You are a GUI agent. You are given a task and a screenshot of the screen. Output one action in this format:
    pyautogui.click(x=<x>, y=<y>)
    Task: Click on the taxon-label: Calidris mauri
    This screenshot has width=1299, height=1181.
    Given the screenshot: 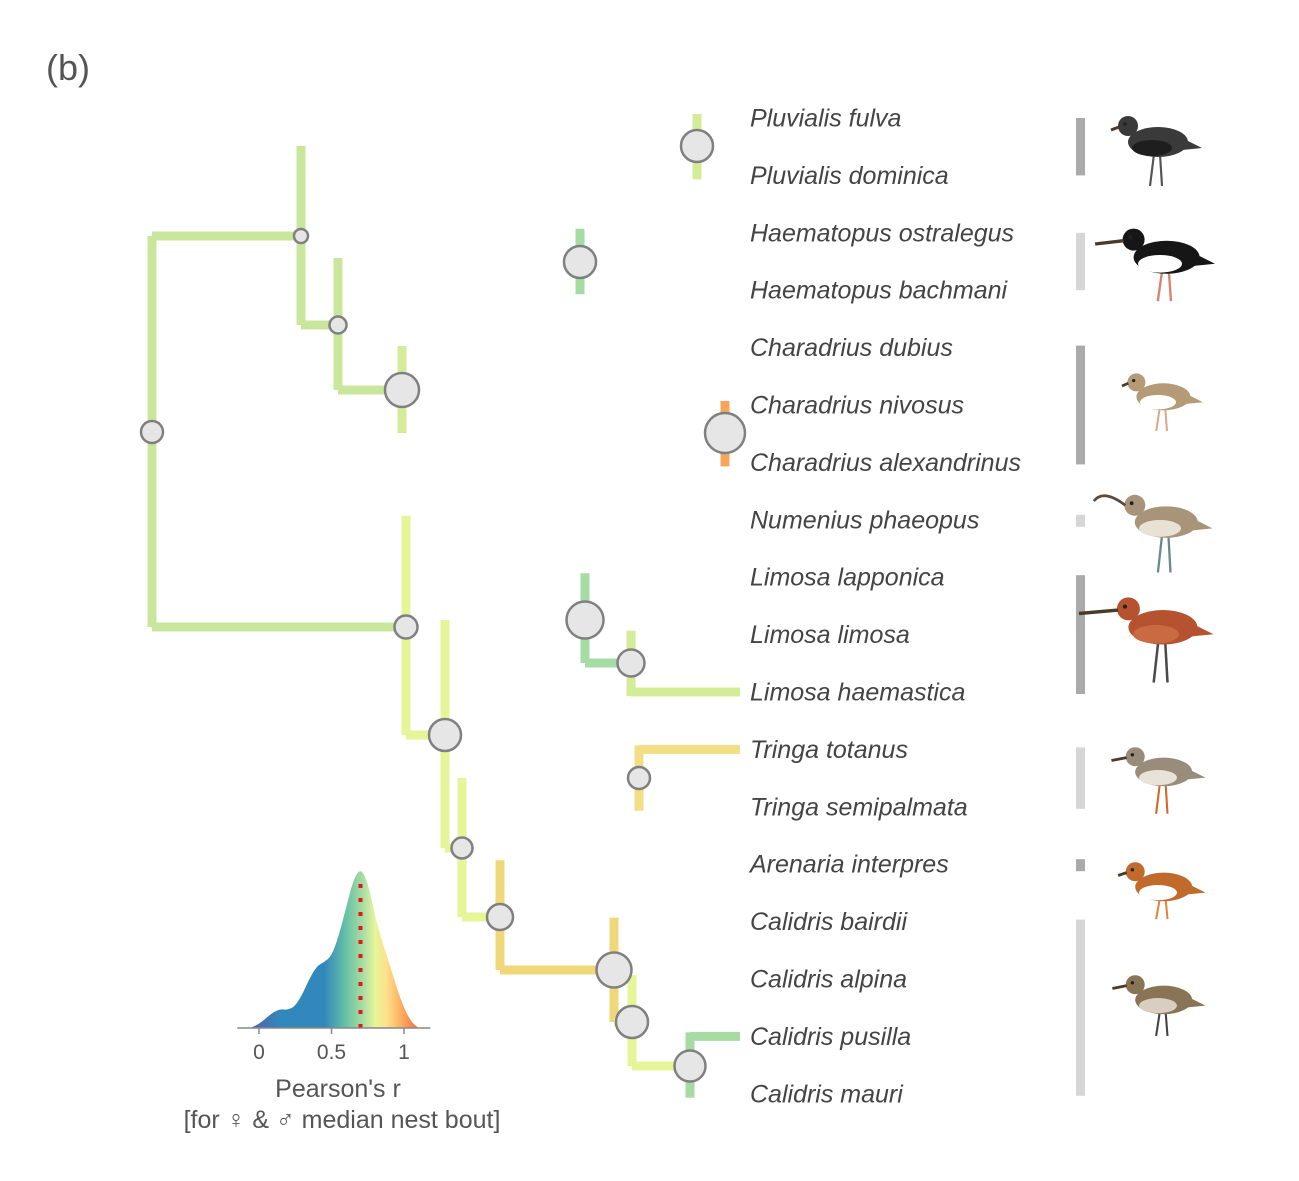 What is the action you would take?
    pyautogui.click(x=827, y=1094)
    